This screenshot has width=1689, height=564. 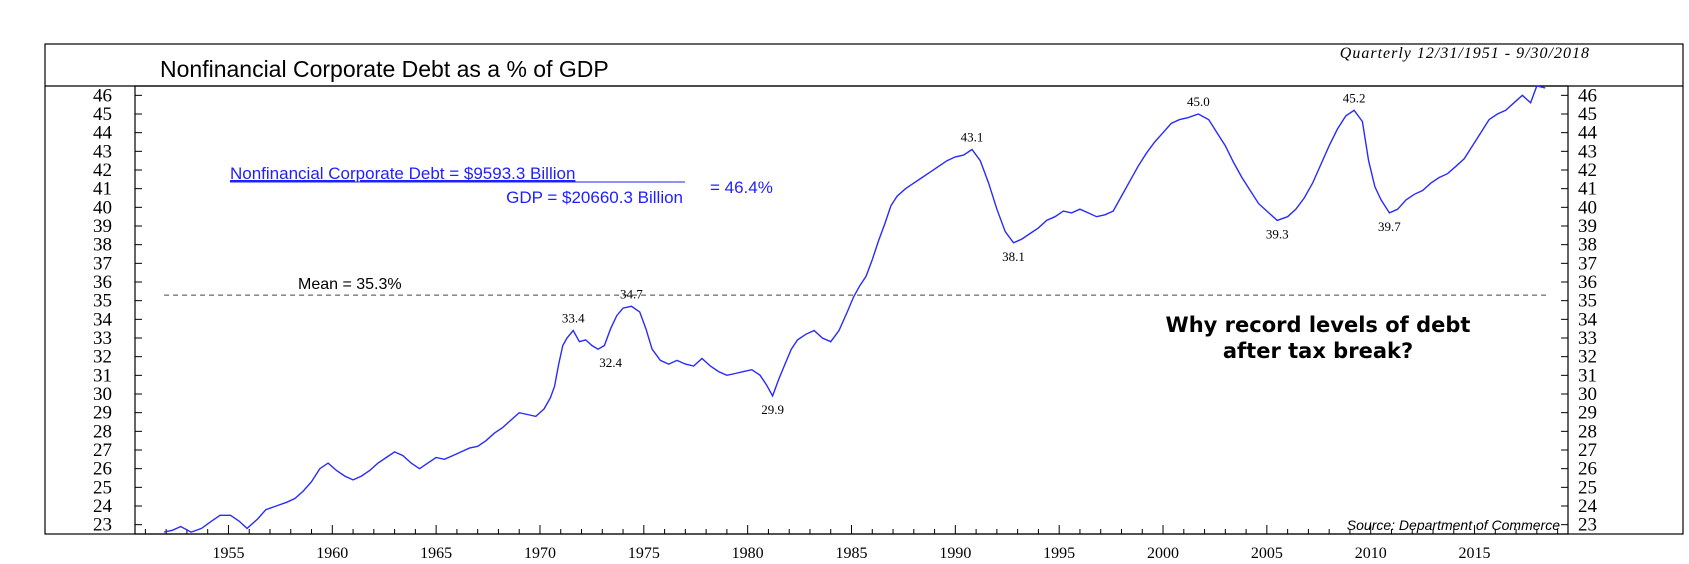 What do you see at coordinates (631, 293) in the screenshot?
I see `peak-label: 34.7` at bounding box center [631, 293].